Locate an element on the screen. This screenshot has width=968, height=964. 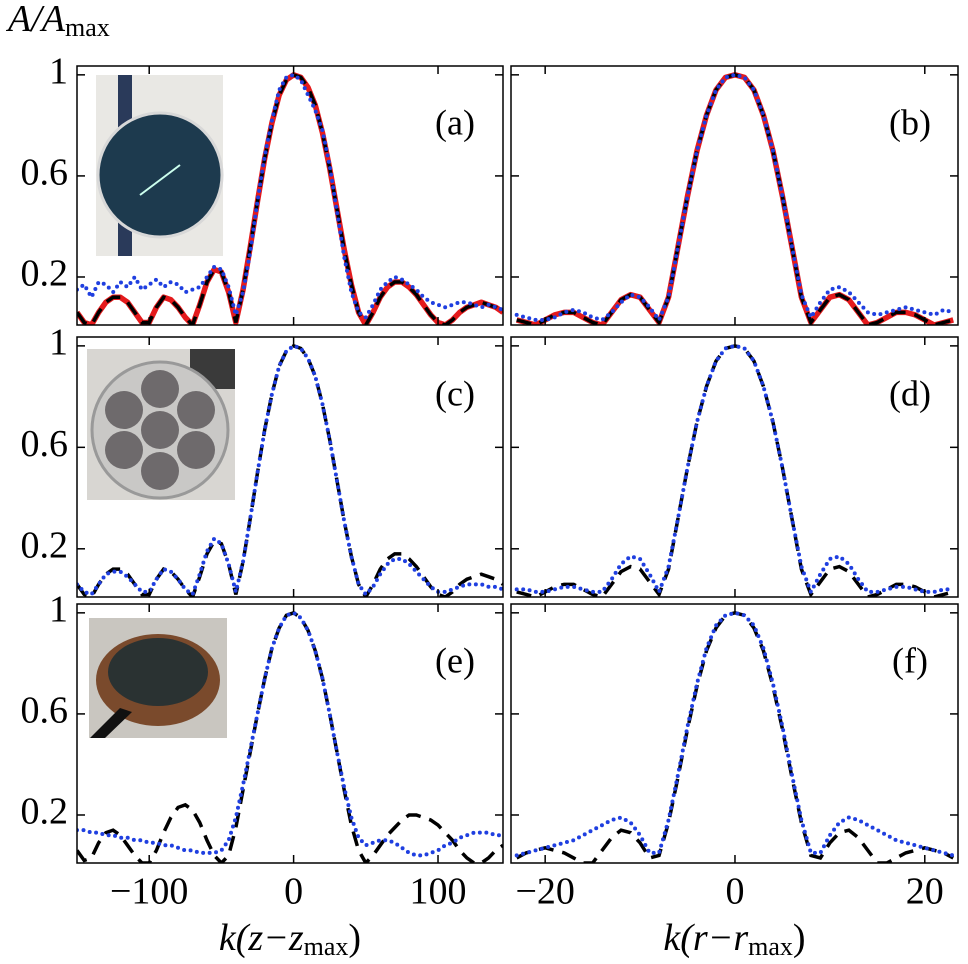
x-axis-label: k(r−rmax) is located at coordinates (734, 939).